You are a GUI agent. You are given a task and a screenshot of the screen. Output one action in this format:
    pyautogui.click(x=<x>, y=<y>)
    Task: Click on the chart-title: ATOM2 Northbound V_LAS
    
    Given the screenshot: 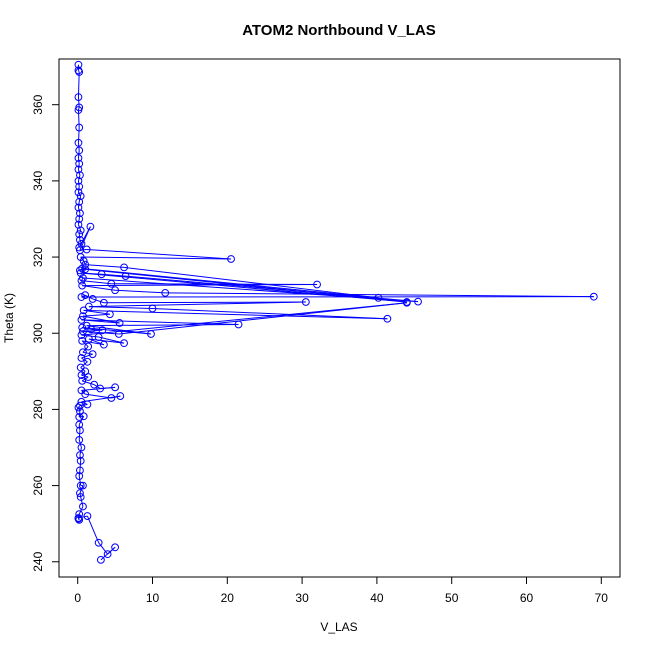 What is the action you would take?
    pyautogui.click(x=339, y=30)
    